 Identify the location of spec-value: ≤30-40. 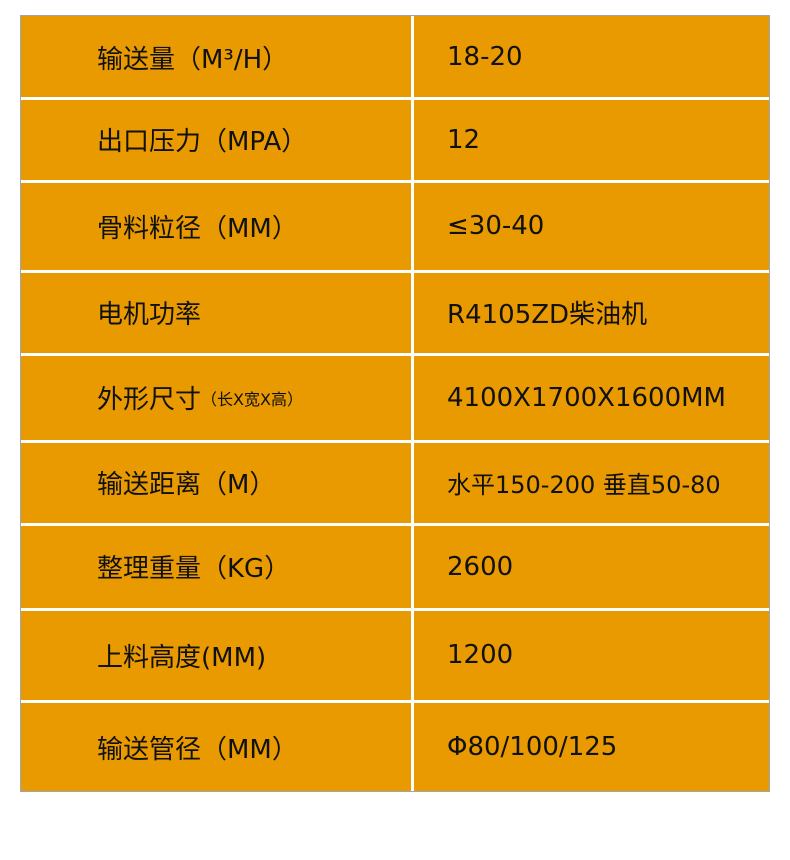
(496, 226).